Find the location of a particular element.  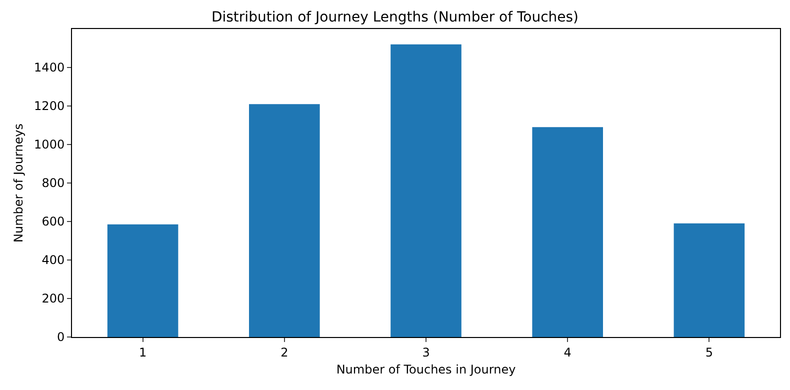

y-tick-label: 600 is located at coordinates (53, 221).